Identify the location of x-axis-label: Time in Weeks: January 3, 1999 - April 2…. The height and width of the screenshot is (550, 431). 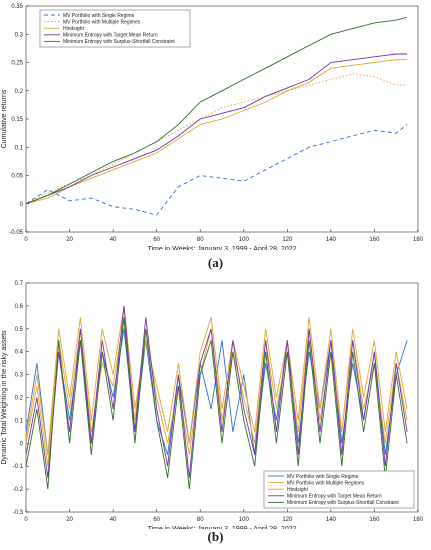
(221, 248).